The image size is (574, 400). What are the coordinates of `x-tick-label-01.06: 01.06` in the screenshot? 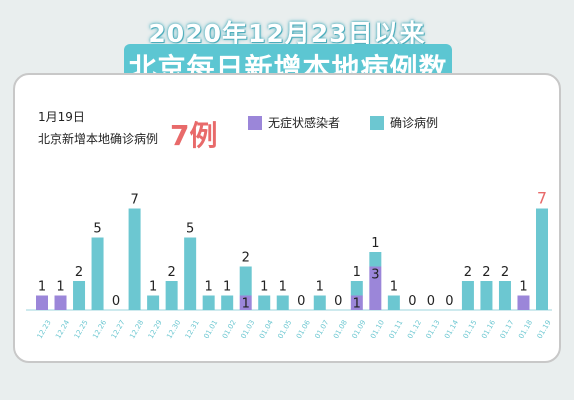 It's located at (303, 329).